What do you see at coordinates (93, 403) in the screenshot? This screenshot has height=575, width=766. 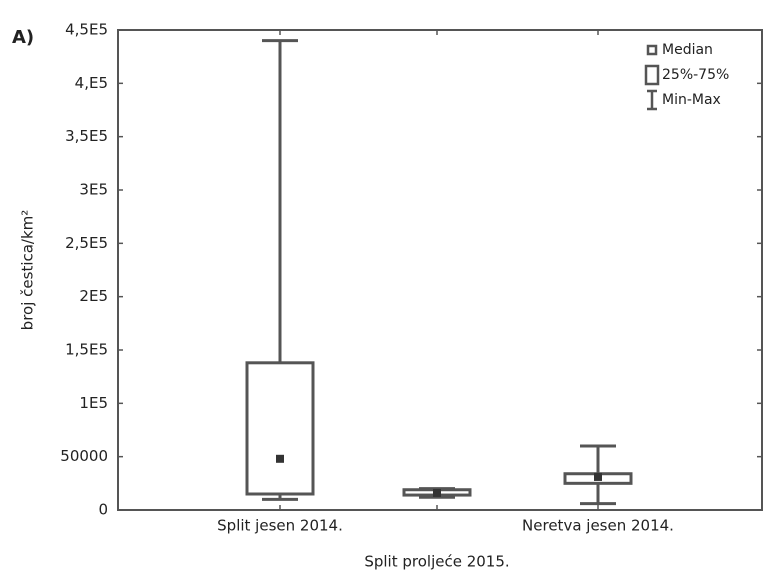 I see `y-tick-label: 1E5` at bounding box center [93, 403].